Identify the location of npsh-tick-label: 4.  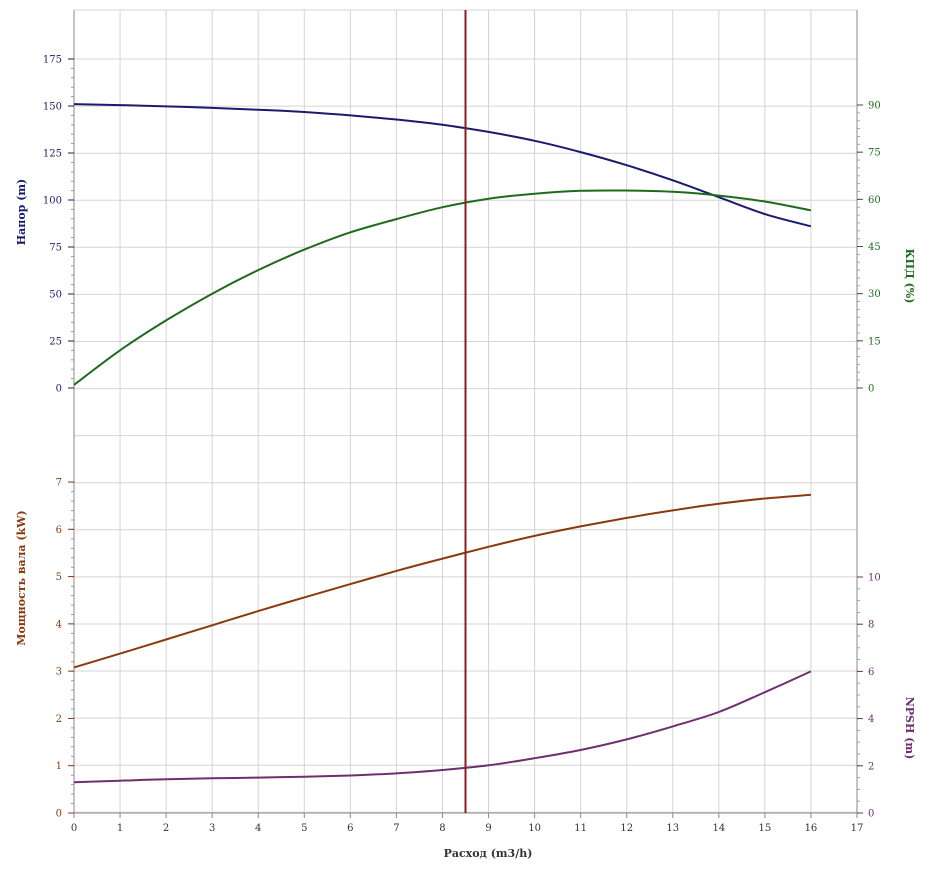
(871, 719).